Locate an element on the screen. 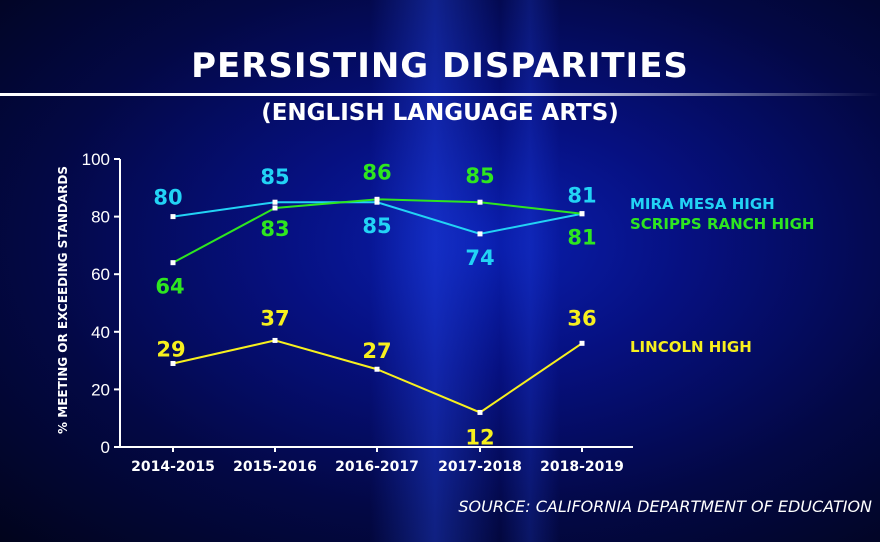  y-tick-label: 100 is located at coordinates (96, 159).